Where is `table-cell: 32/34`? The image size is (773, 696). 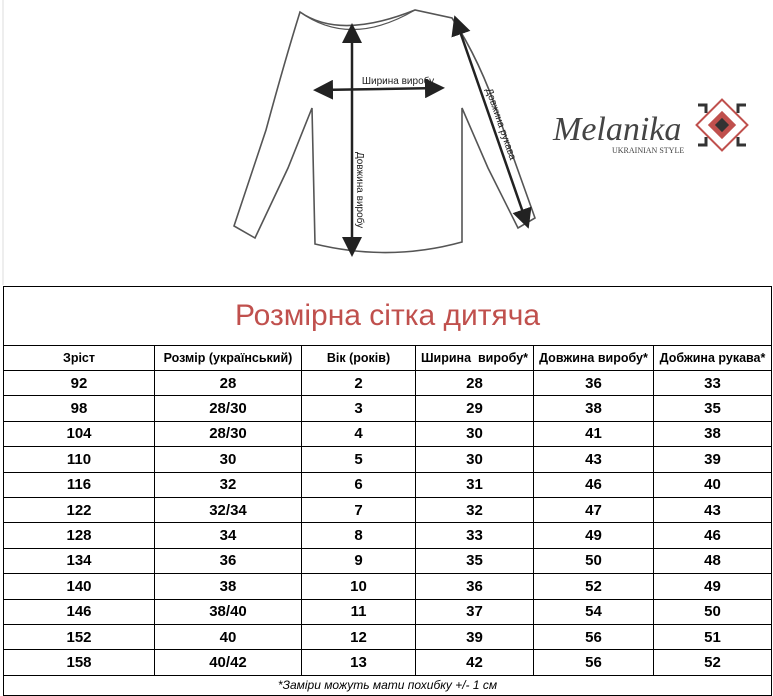 table-cell: 32/34 is located at coordinates (228, 510).